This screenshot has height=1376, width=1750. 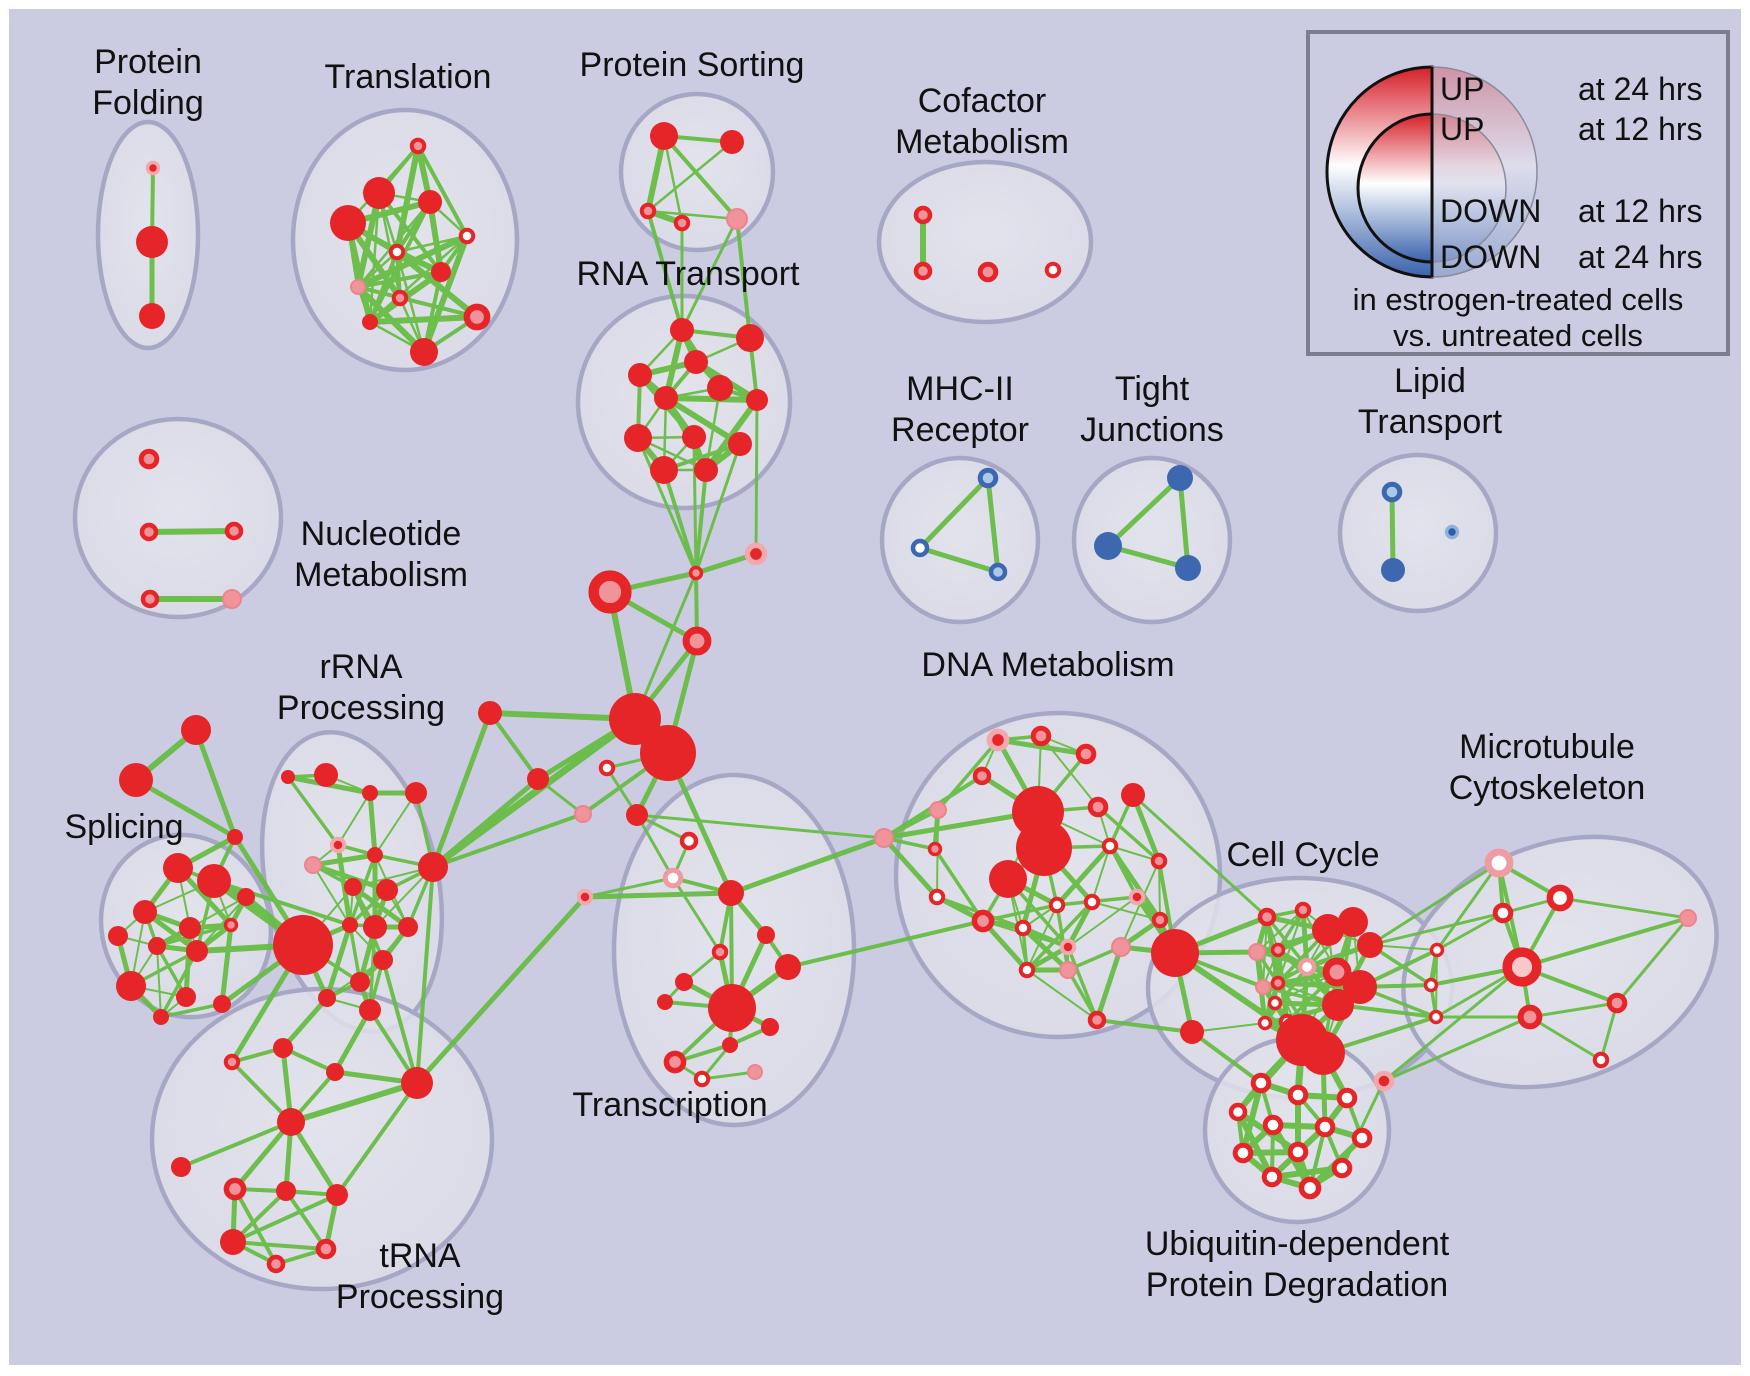 What do you see at coordinates (123, 827) in the screenshot?
I see `cluster-label-splicing: Splicing` at bounding box center [123, 827].